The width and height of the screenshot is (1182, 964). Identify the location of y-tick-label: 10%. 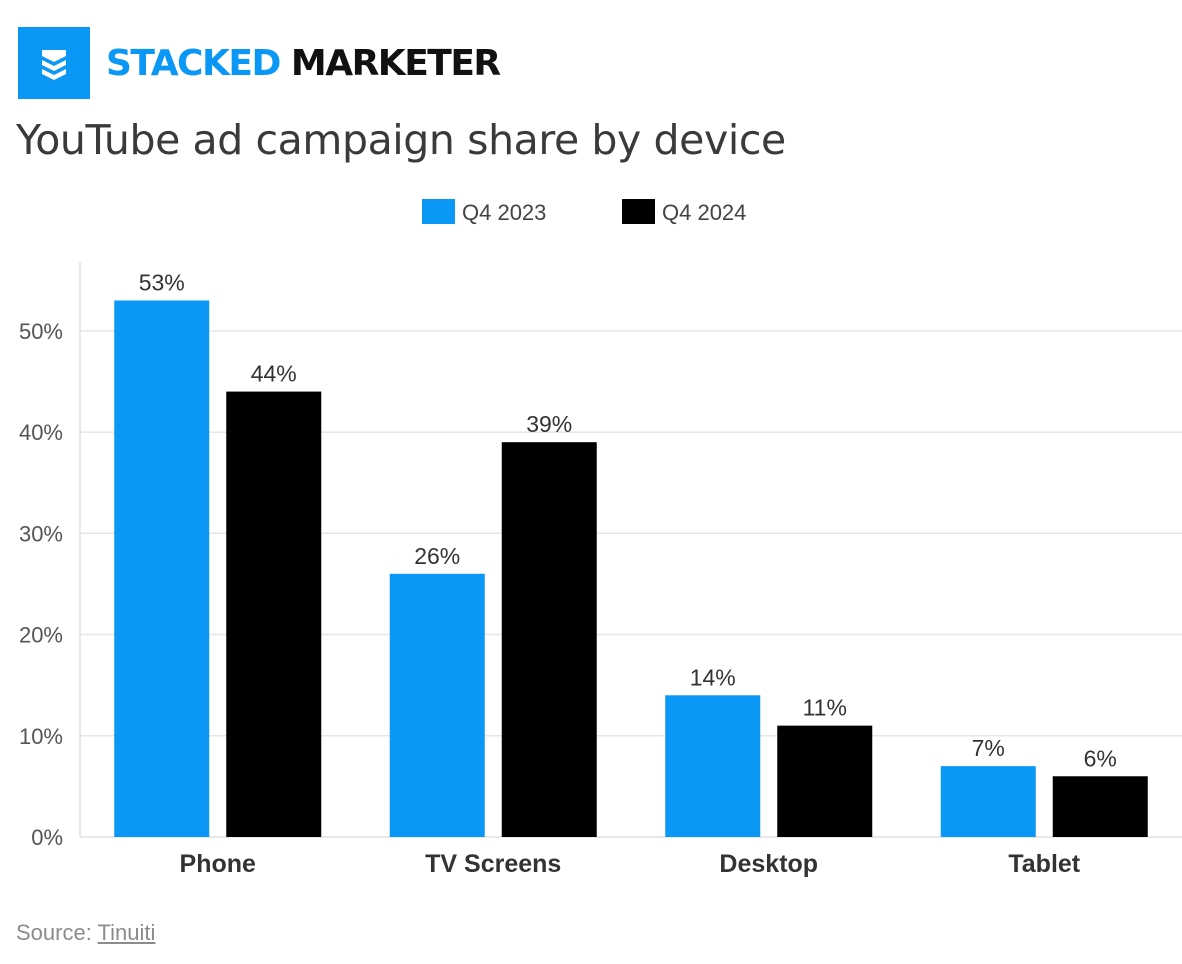
(41, 736).